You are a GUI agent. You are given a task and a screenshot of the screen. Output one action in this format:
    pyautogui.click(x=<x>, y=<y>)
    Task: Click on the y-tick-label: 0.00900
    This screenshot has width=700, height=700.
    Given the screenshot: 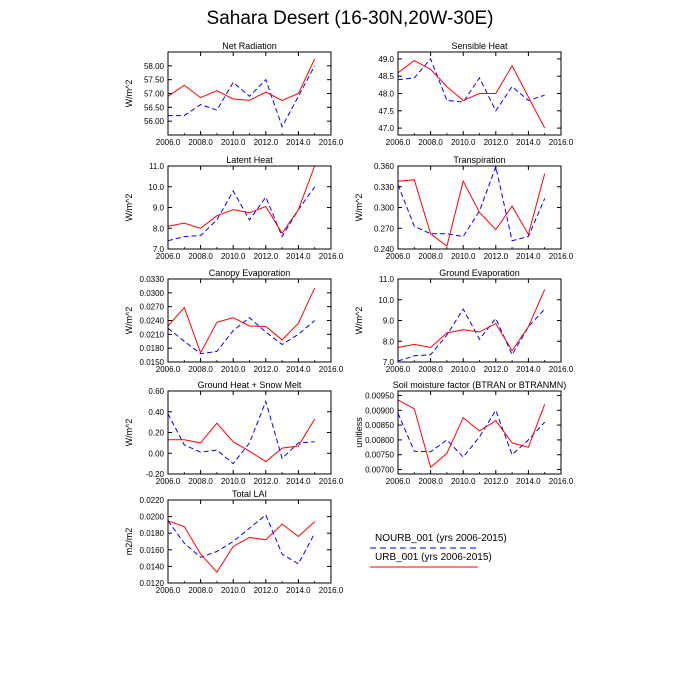 What is the action you would take?
    pyautogui.click(x=379, y=410)
    